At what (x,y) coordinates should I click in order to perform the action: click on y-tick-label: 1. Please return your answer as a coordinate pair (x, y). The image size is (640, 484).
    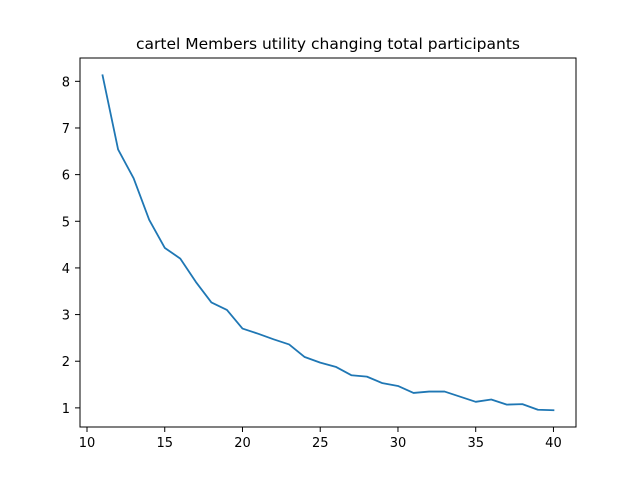
    Looking at the image, I should click on (66, 409).